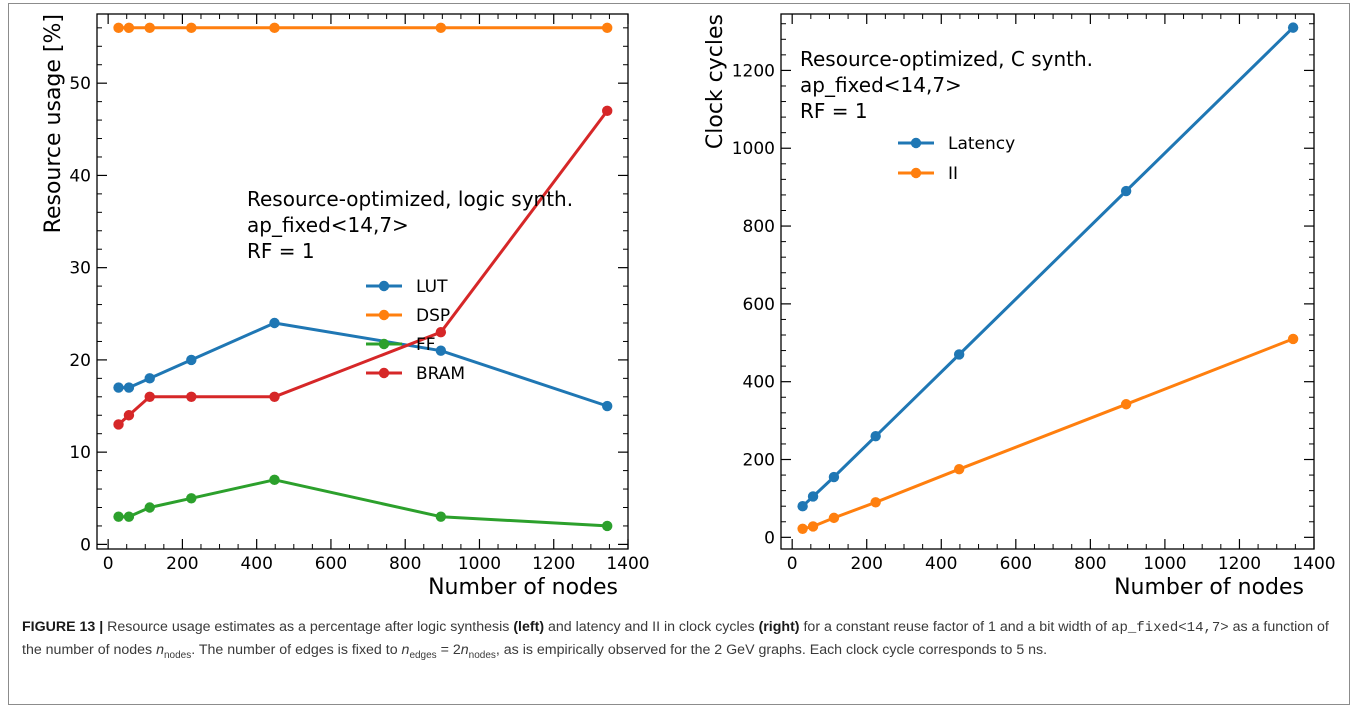 This screenshot has width=1360, height=712. What do you see at coordinates (941, 564) in the screenshot?
I see `x-tick-label: 400` at bounding box center [941, 564].